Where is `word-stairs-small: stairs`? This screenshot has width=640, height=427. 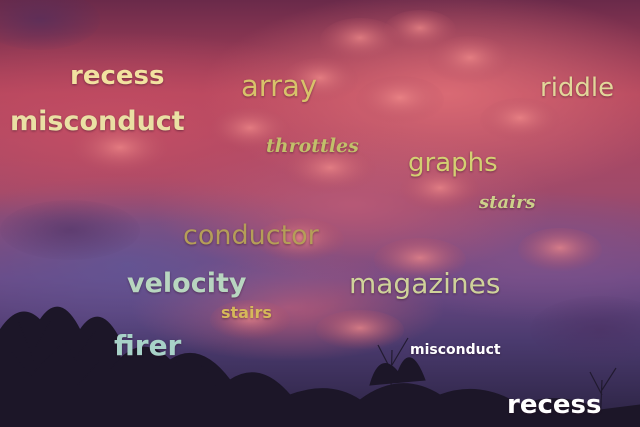 word-stairs-small: stairs is located at coordinates (246, 312).